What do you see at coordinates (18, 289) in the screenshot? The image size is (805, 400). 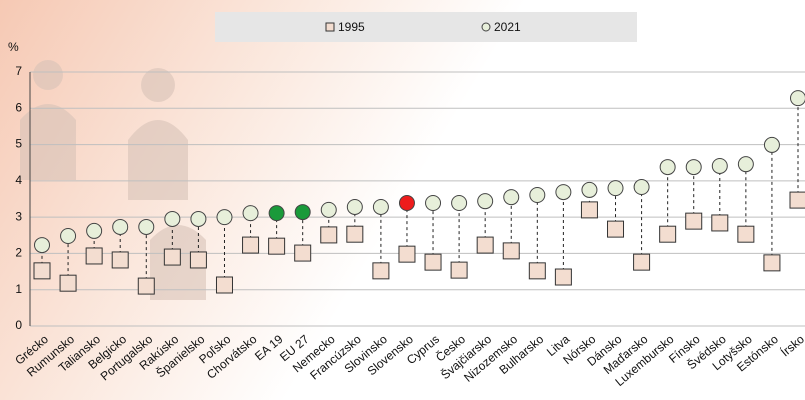 I see `y-tick-label: 1` at bounding box center [18, 289].